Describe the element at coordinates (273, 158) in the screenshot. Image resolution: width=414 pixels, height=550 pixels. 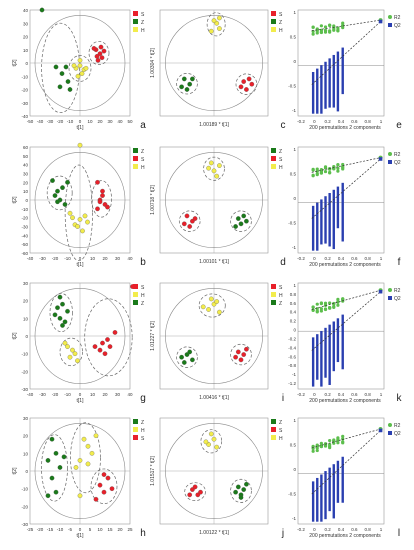
I see `panel-d-legend-swatch-S` at that location.